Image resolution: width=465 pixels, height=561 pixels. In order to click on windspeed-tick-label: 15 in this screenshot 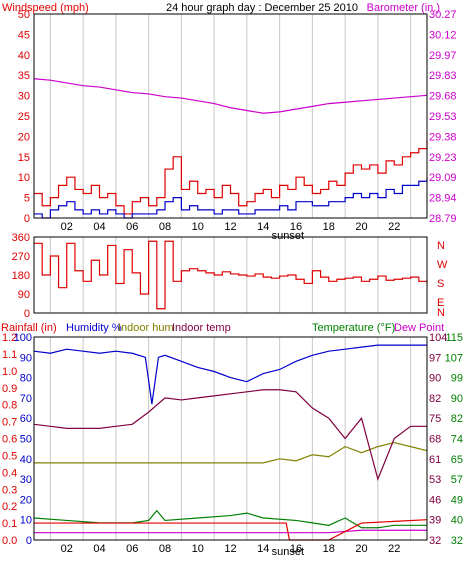, I will do `click(24, 158)`.